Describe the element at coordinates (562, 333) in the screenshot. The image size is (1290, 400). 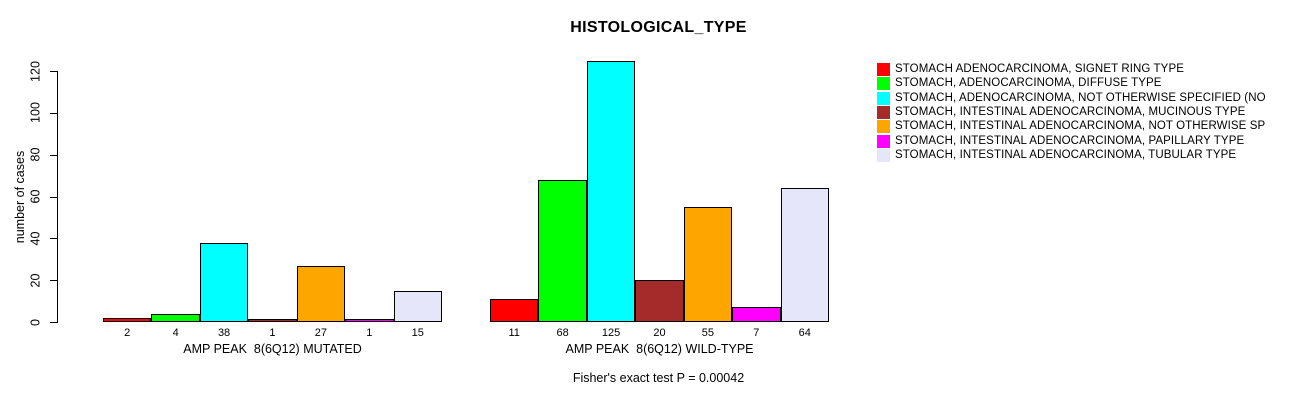
I see `bar-value-label: 68` at that location.